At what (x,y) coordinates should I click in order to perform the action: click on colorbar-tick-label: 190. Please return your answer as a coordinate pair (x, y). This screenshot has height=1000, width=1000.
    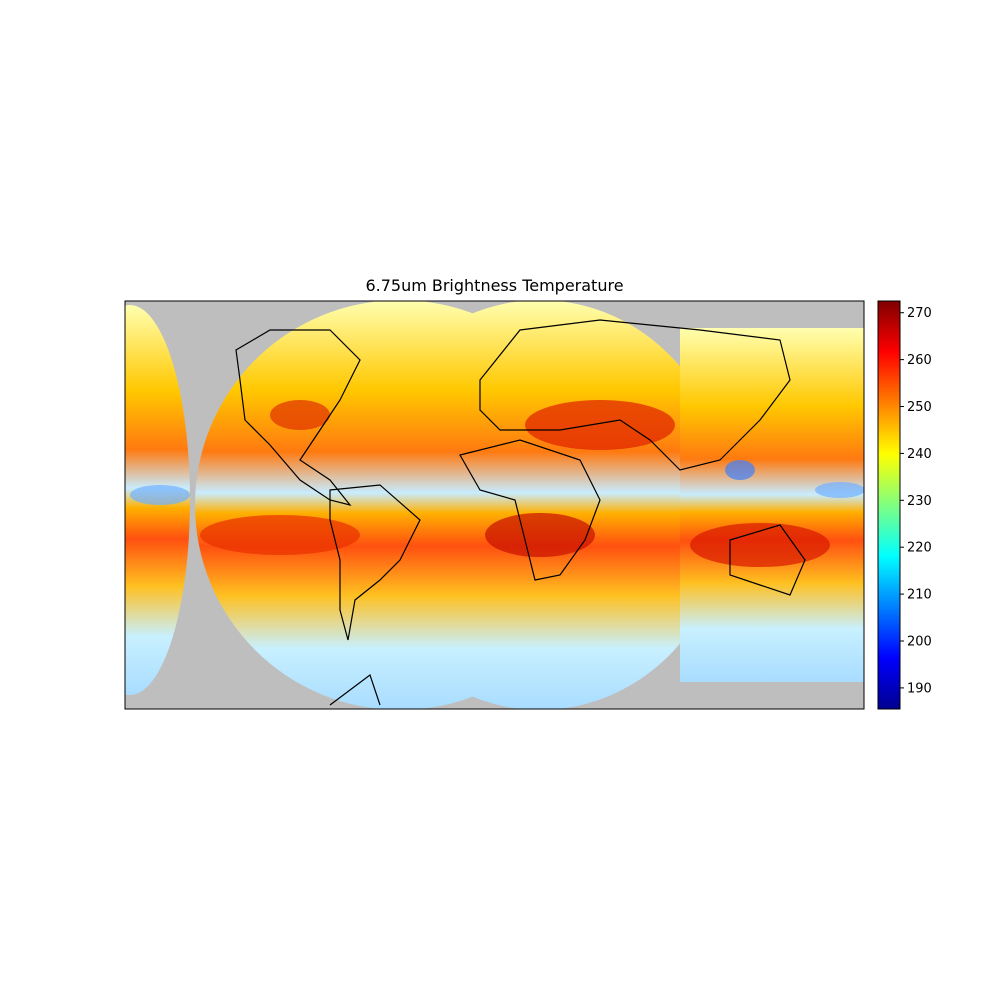
    Looking at the image, I should click on (919, 688).